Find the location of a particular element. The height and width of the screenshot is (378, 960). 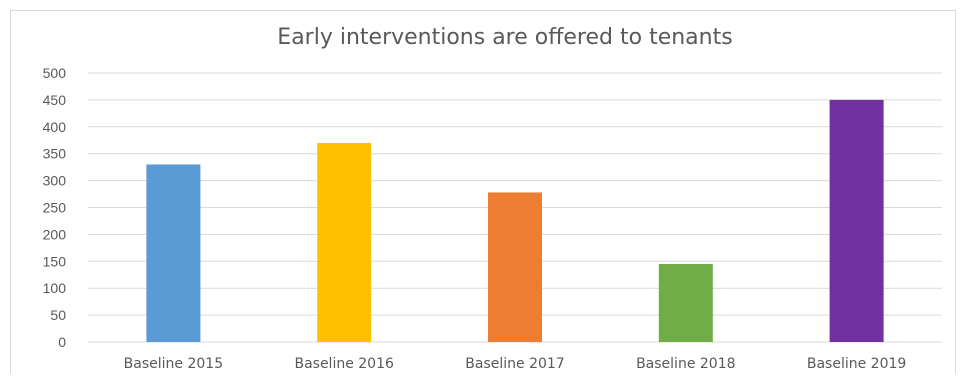

y-tick-label: 150 is located at coordinates (55, 261).